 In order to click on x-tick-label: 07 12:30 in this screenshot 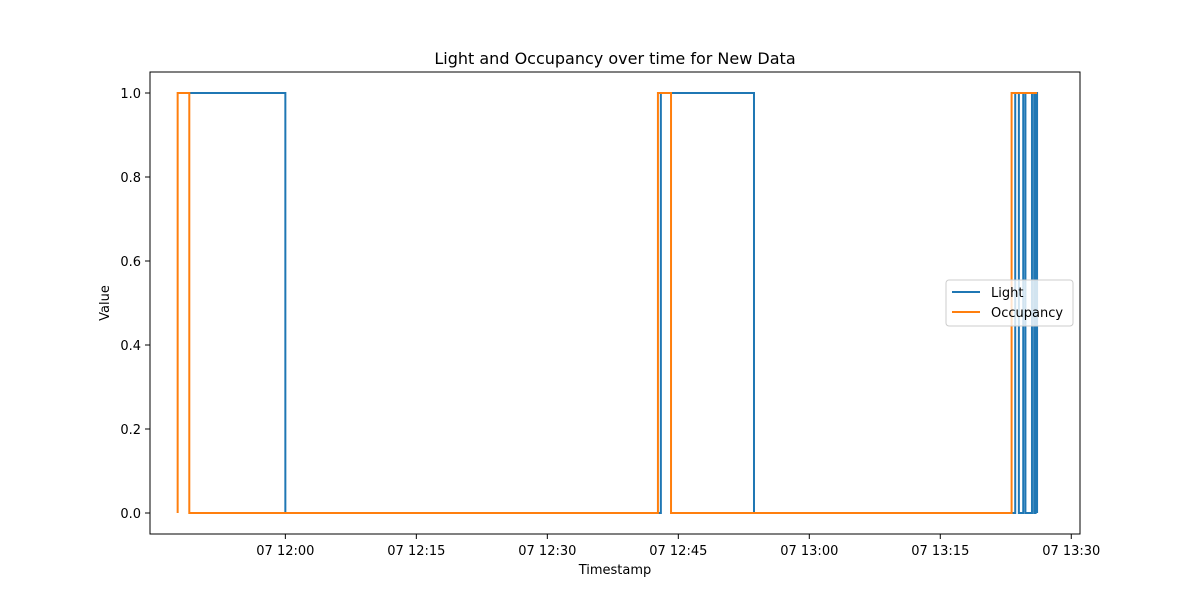, I will do `click(547, 551)`.